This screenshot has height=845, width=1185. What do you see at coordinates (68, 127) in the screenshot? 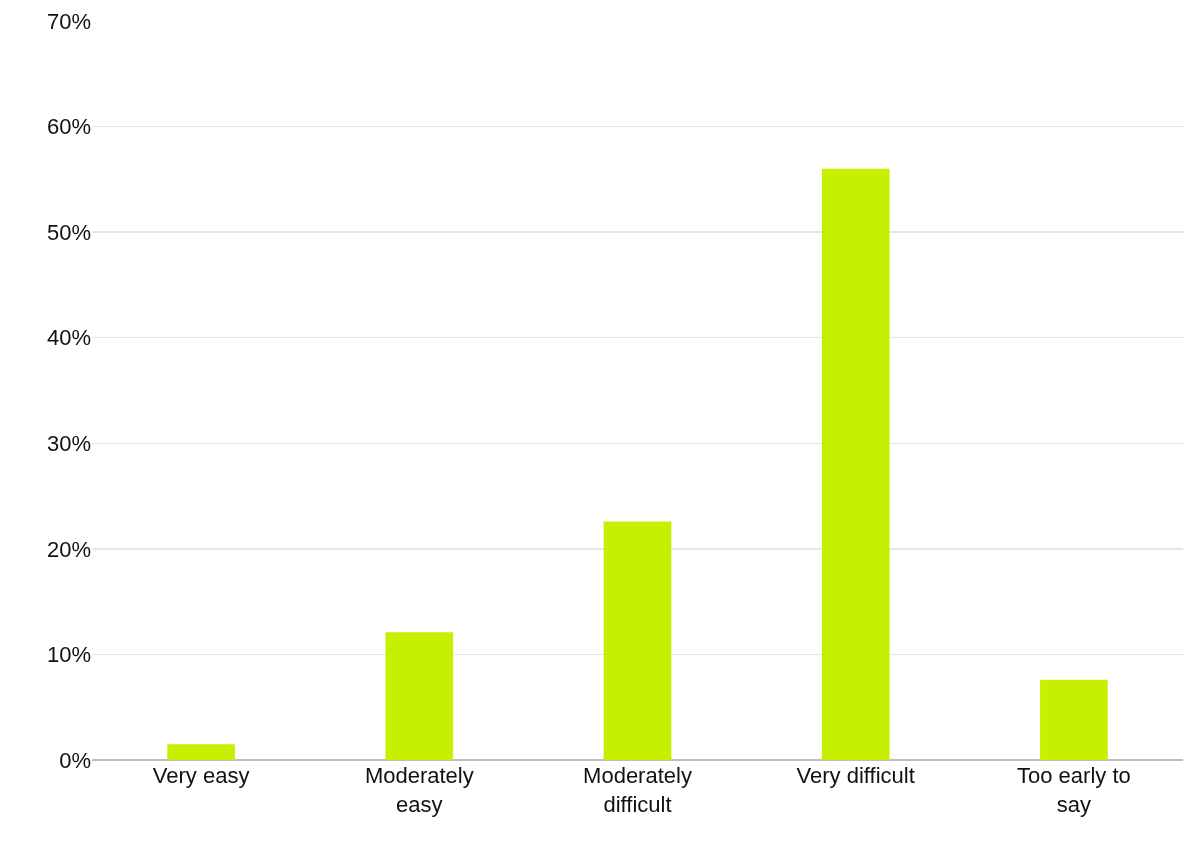
I see `y-tick-label: 60%` at bounding box center [68, 127].